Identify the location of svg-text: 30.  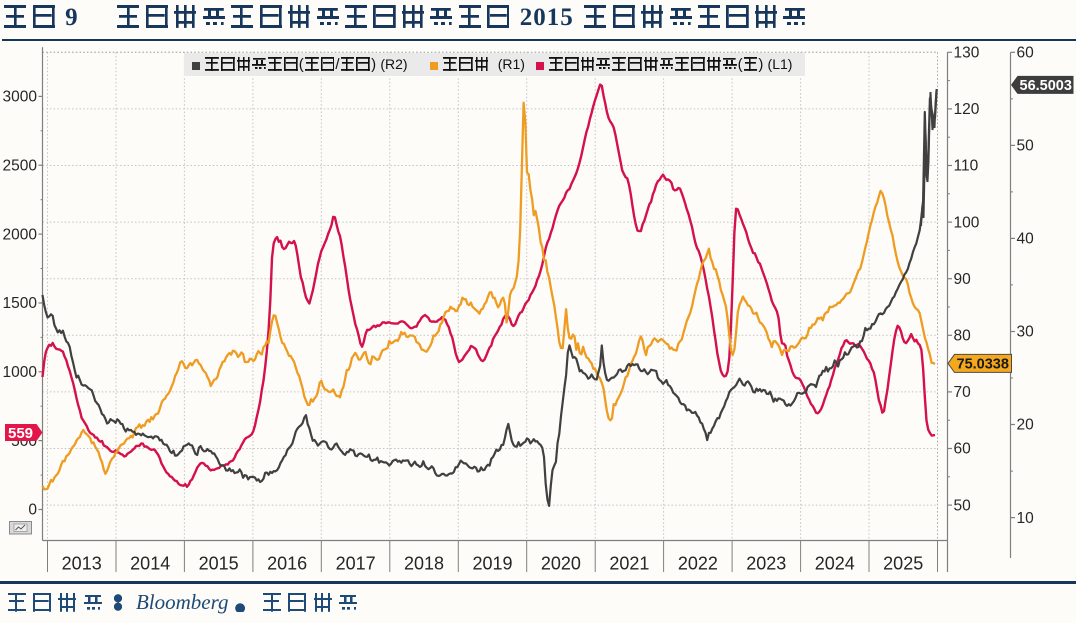
(1026, 332).